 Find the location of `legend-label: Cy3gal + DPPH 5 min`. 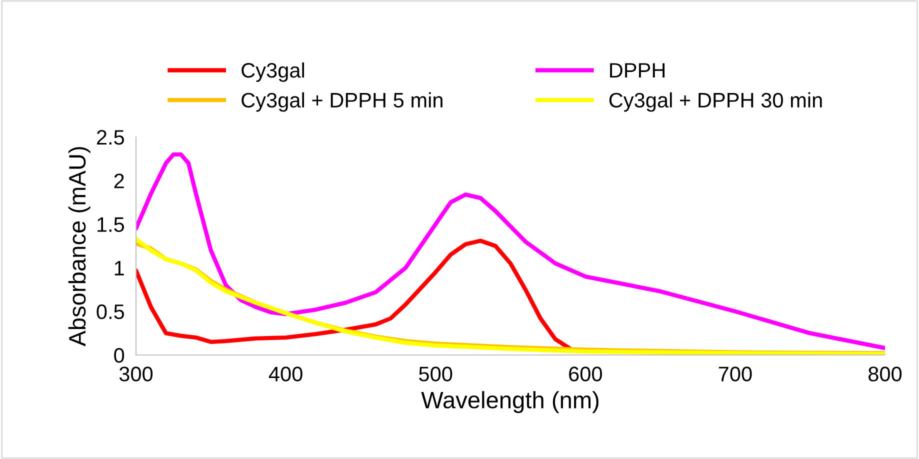

legend-label: Cy3gal + DPPH 5 min is located at coordinates (342, 102).